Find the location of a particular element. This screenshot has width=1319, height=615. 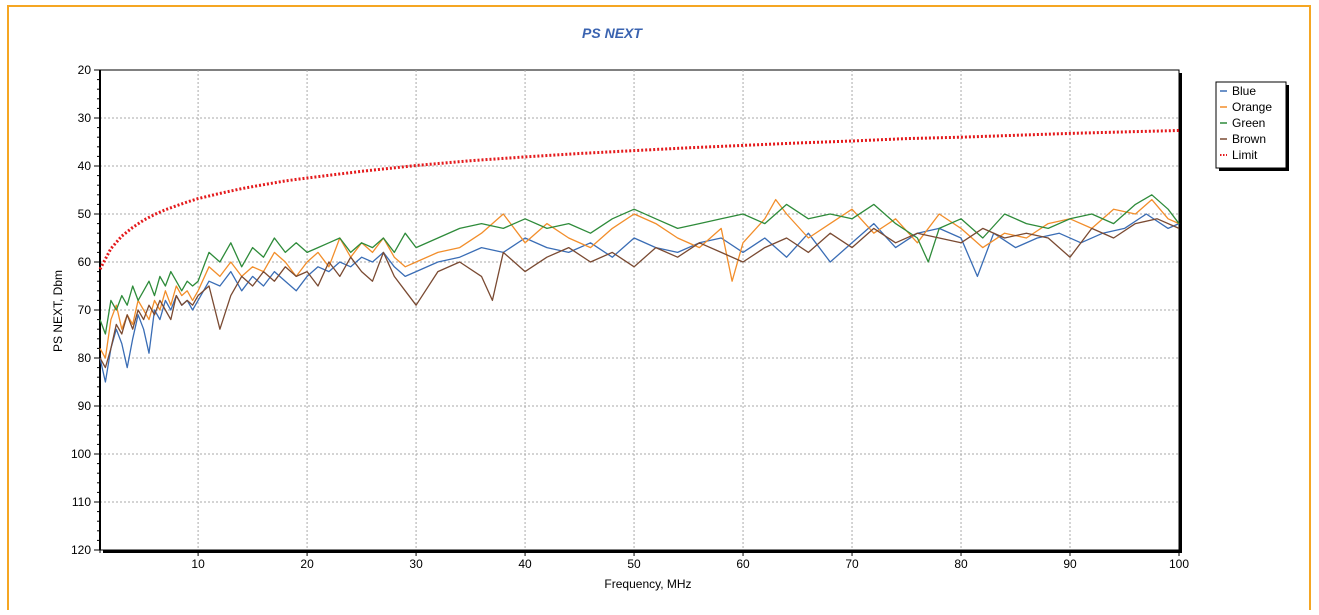

y-tick-label: 50 is located at coordinates (85, 214).